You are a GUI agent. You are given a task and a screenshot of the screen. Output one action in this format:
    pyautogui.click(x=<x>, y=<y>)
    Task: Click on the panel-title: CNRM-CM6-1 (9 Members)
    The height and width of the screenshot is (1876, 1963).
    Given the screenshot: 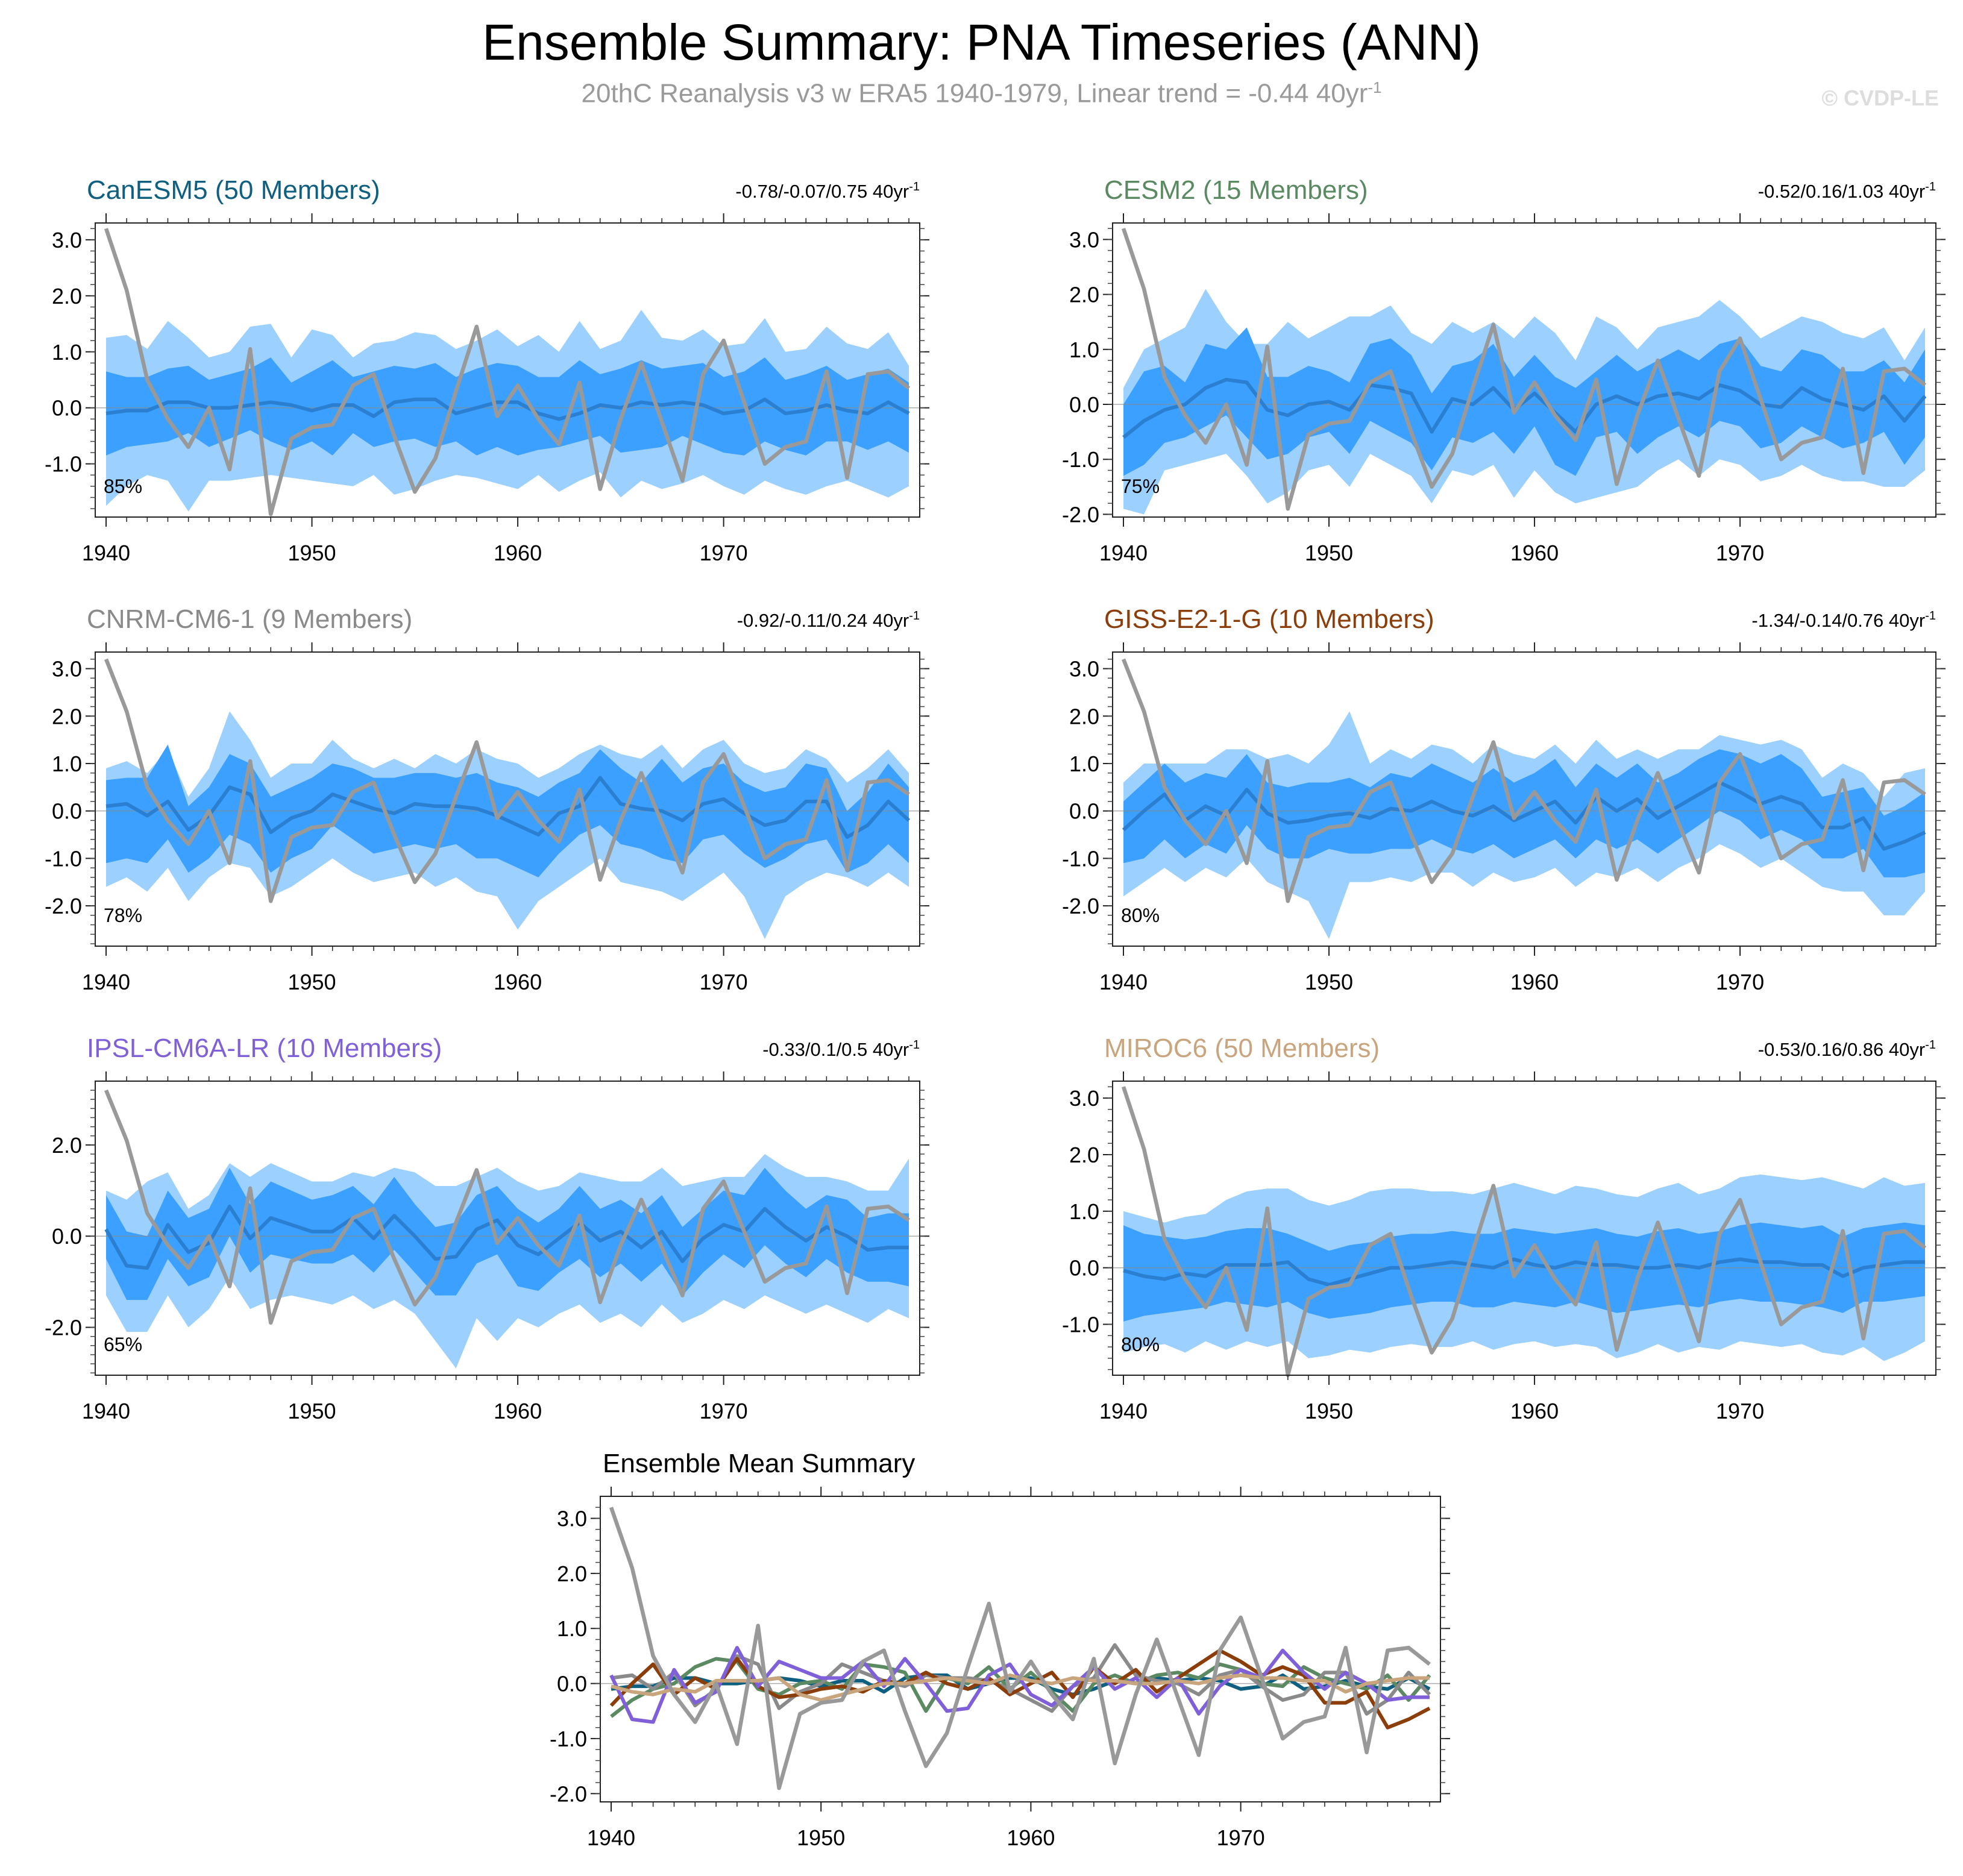 What is the action you would take?
    pyautogui.click(x=249, y=619)
    